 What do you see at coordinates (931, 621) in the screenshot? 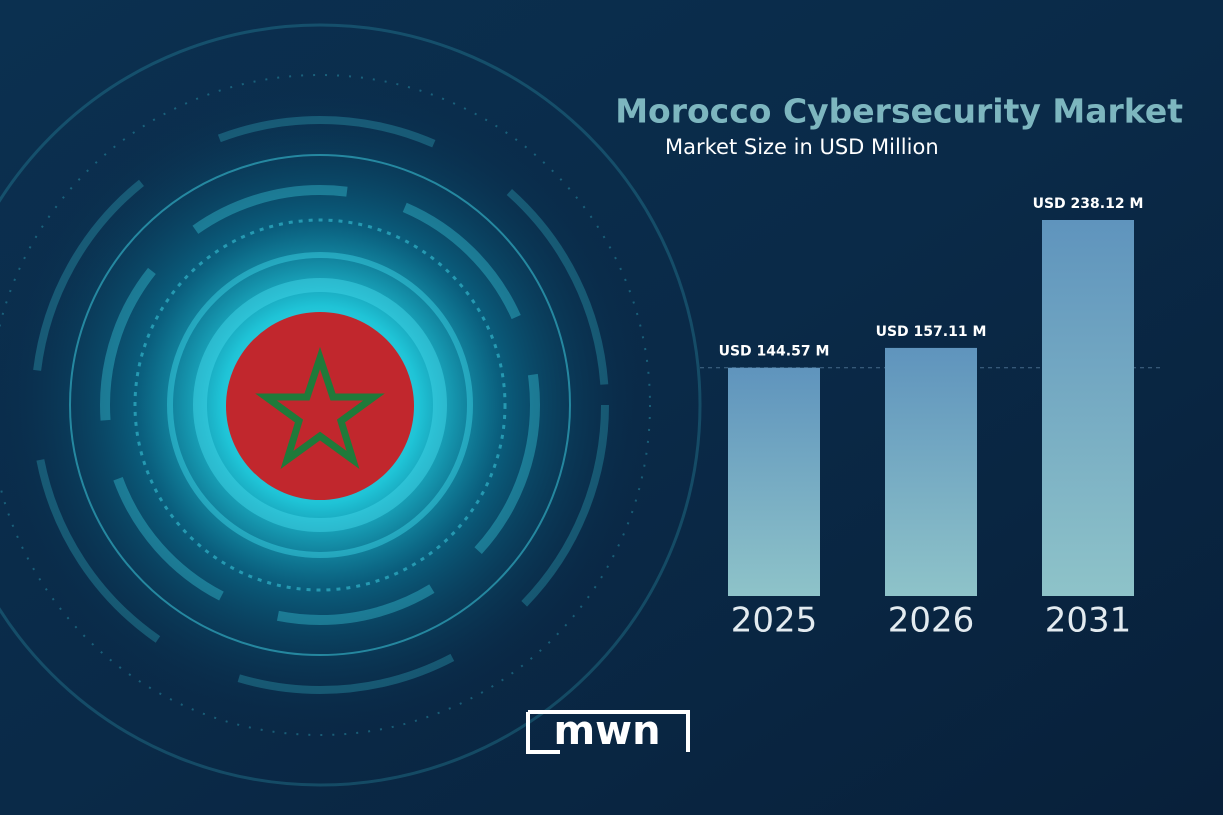
I see `x-tick-label: 2026` at bounding box center [931, 621].